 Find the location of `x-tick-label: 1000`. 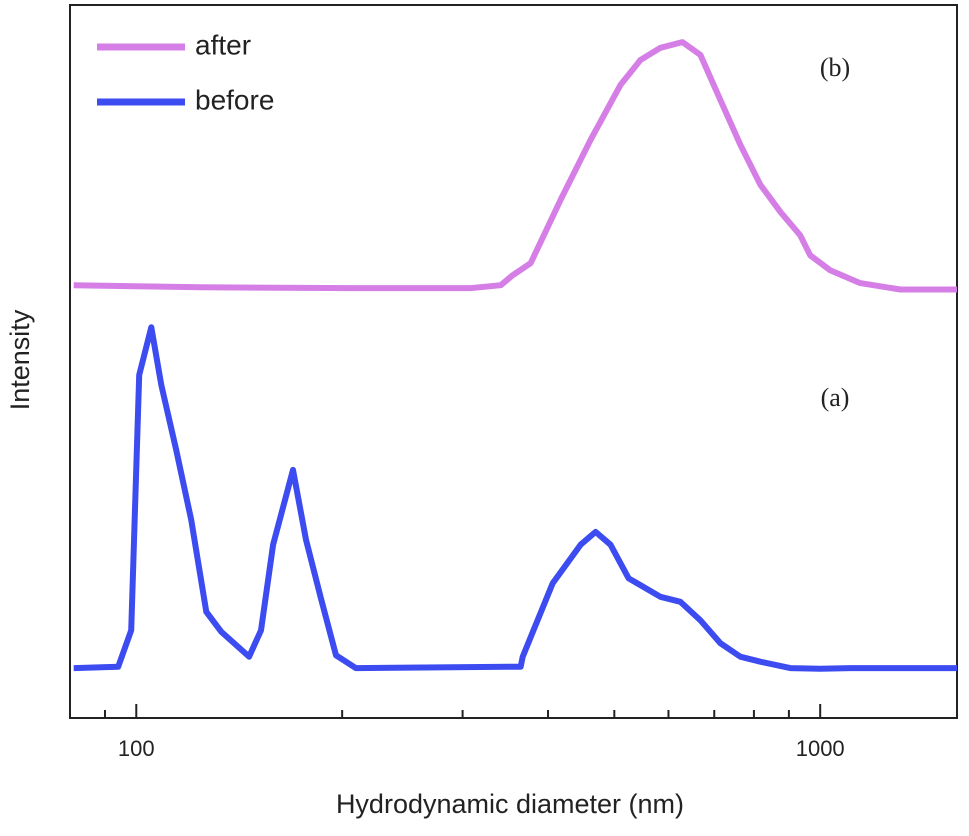

x-tick-label: 1000 is located at coordinates (820, 748).